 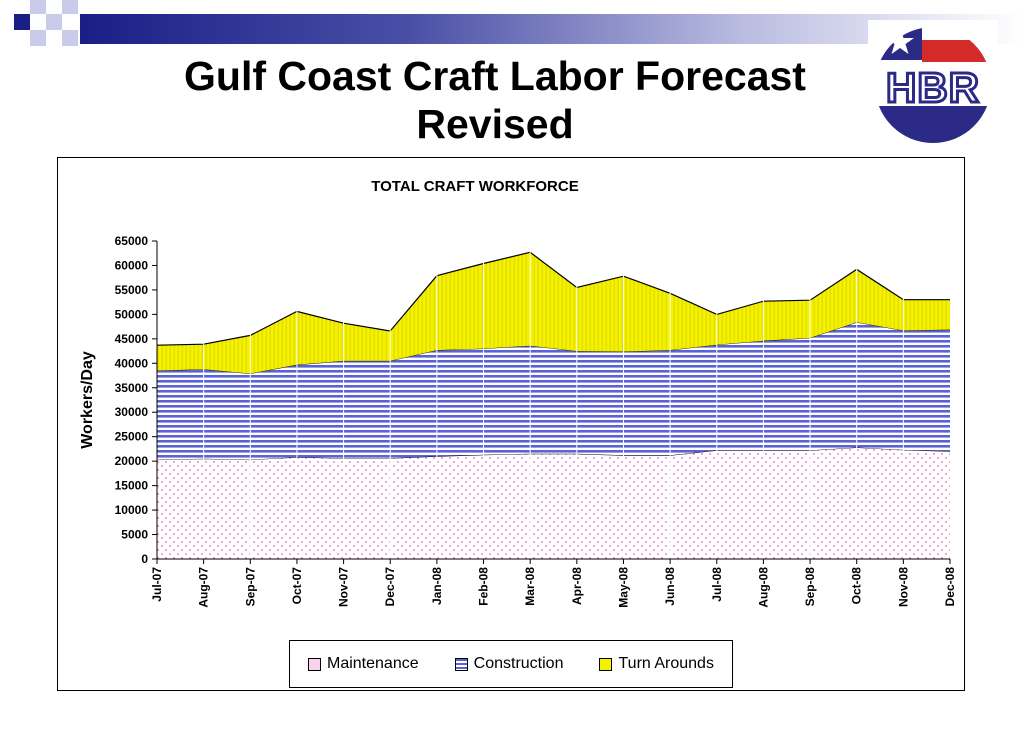 What do you see at coordinates (134, 535) in the screenshot?
I see `y-tick-label: 5000` at bounding box center [134, 535].